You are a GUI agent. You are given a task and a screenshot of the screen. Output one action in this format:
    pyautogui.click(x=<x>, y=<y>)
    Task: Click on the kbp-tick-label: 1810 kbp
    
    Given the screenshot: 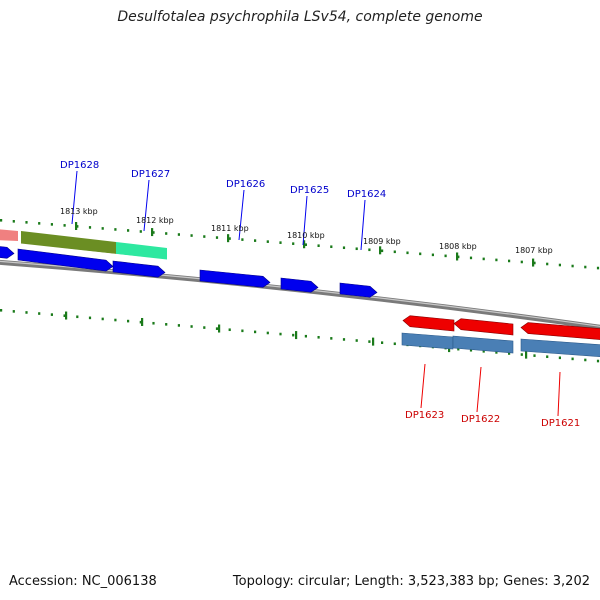 What is the action you would take?
    pyautogui.click(x=306, y=235)
    